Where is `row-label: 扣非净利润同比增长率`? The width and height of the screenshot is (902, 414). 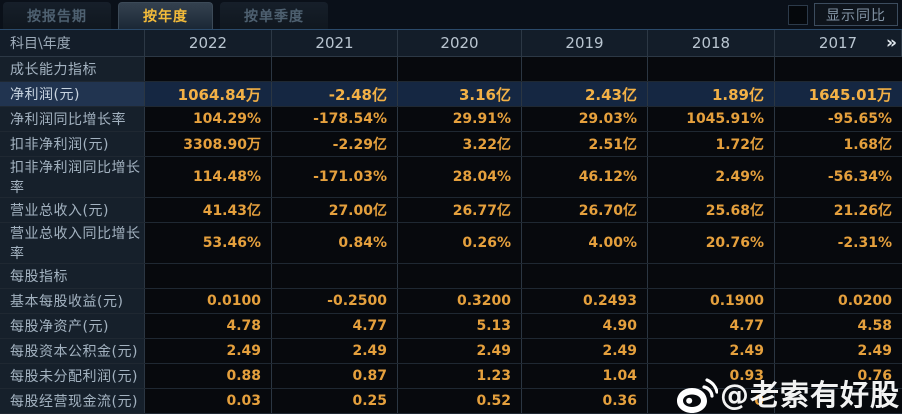
row-label: 扣非净利润同比增长率 is located at coordinates (72, 177).